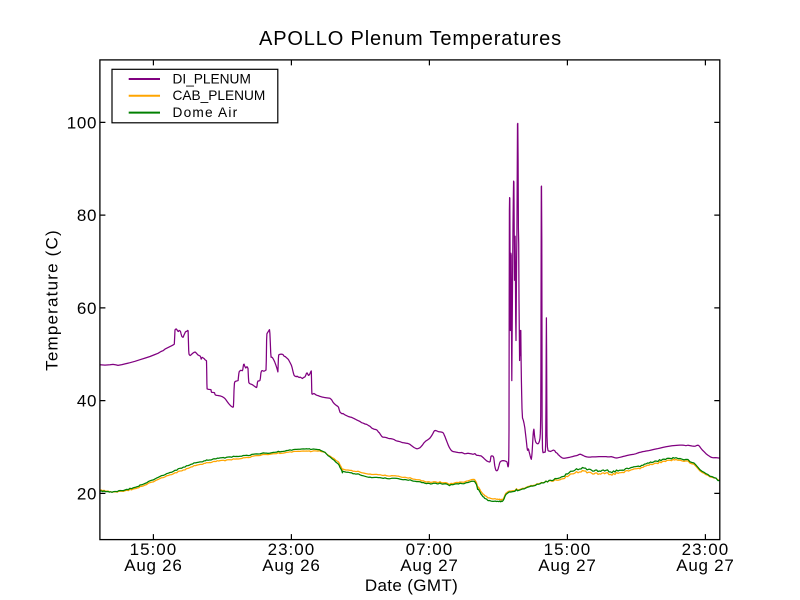  Describe the element at coordinates (219, 95) in the screenshot. I see `svg-text: CAB_PLENUM` at that location.